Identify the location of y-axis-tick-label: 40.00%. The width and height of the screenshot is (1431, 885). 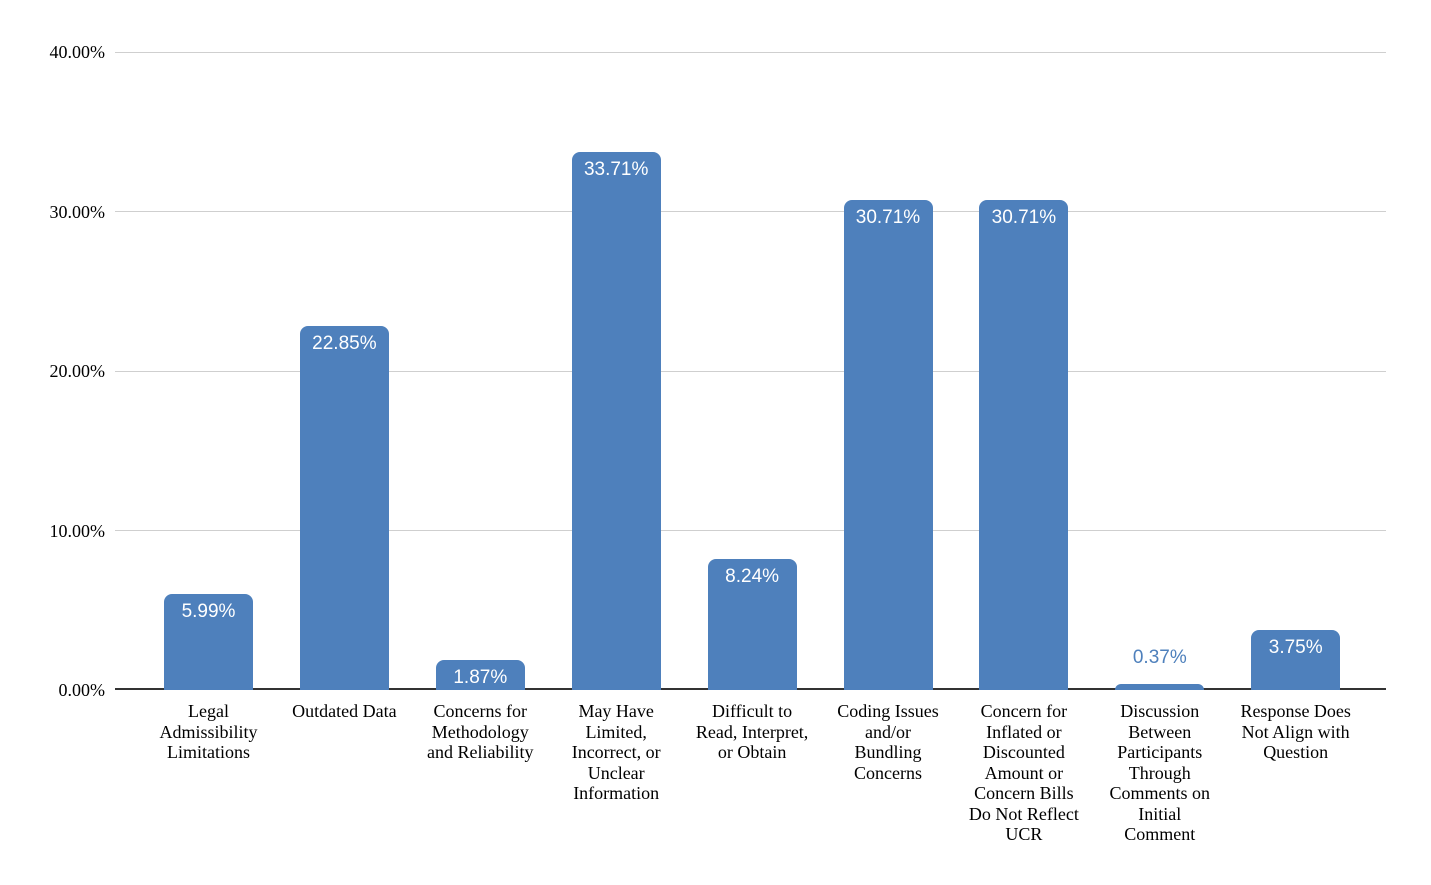
(77, 52).